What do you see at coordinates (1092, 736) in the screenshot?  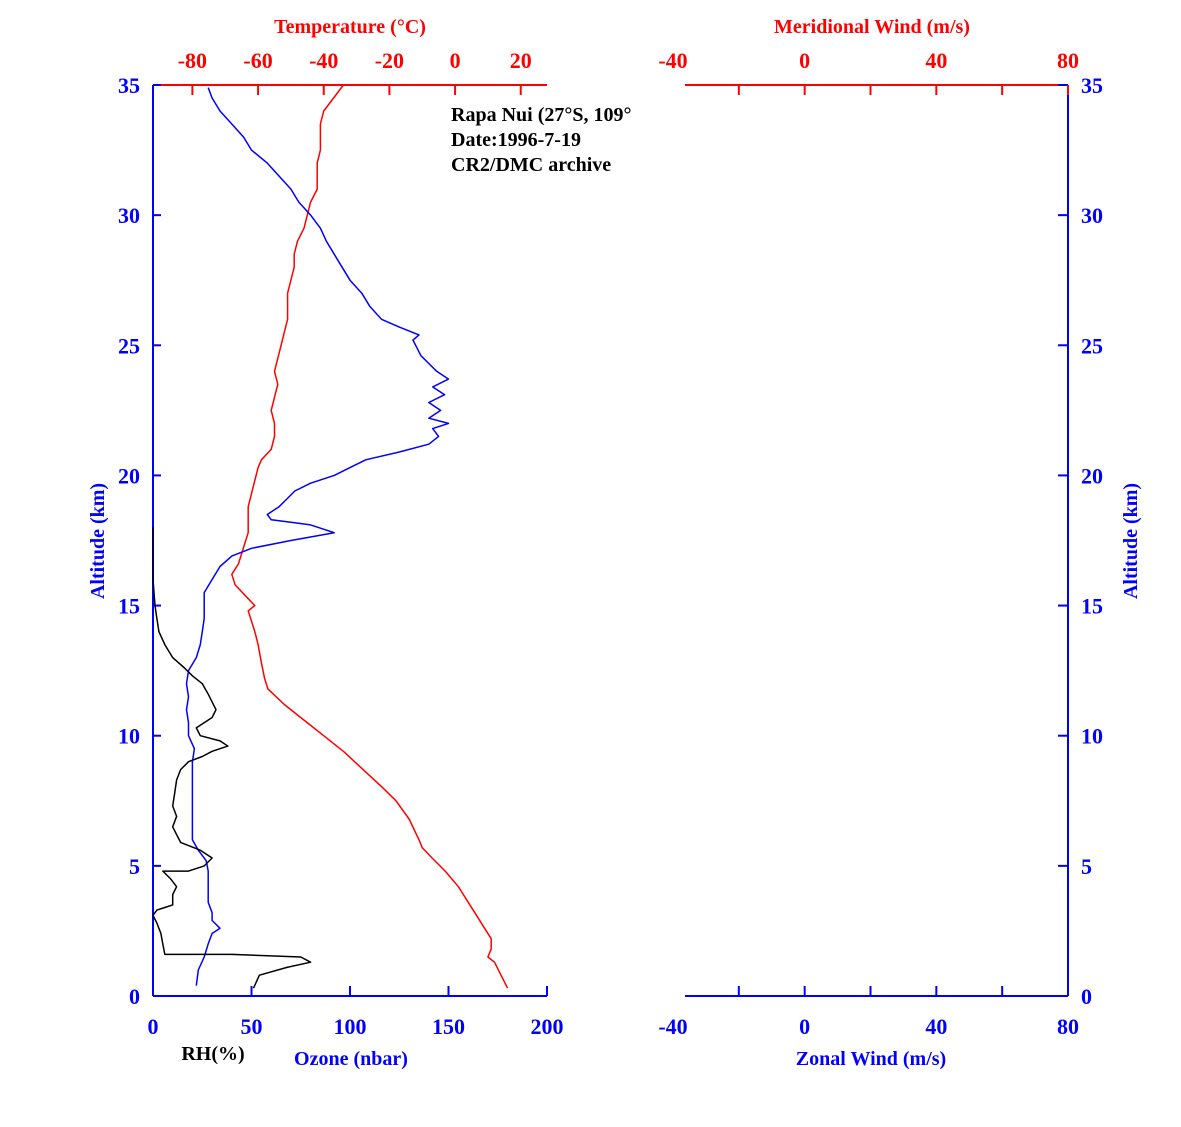 I see `right-y-tick-label: 10` at bounding box center [1092, 736].